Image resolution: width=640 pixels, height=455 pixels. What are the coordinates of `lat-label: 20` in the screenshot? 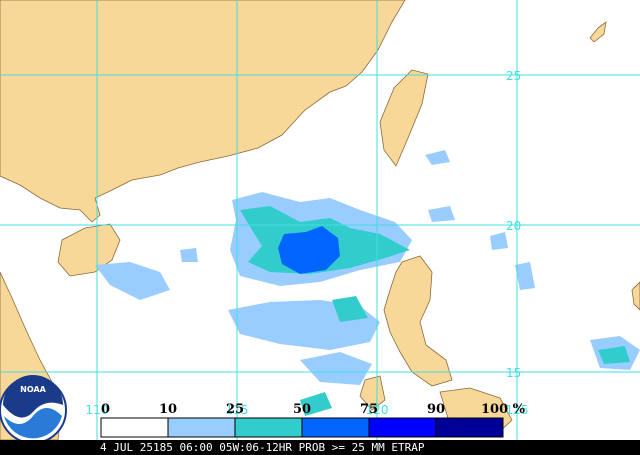 It's located at (513, 226).